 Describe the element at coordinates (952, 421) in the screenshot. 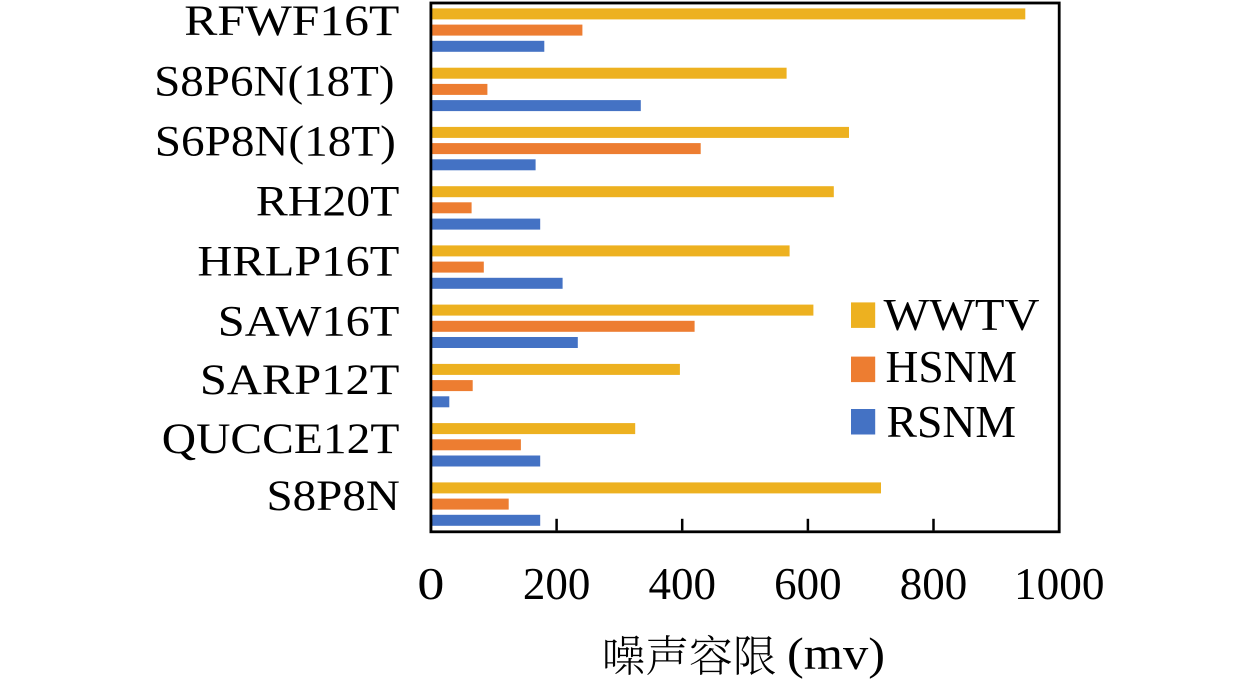

I see `svg-text: RSNM` at that location.